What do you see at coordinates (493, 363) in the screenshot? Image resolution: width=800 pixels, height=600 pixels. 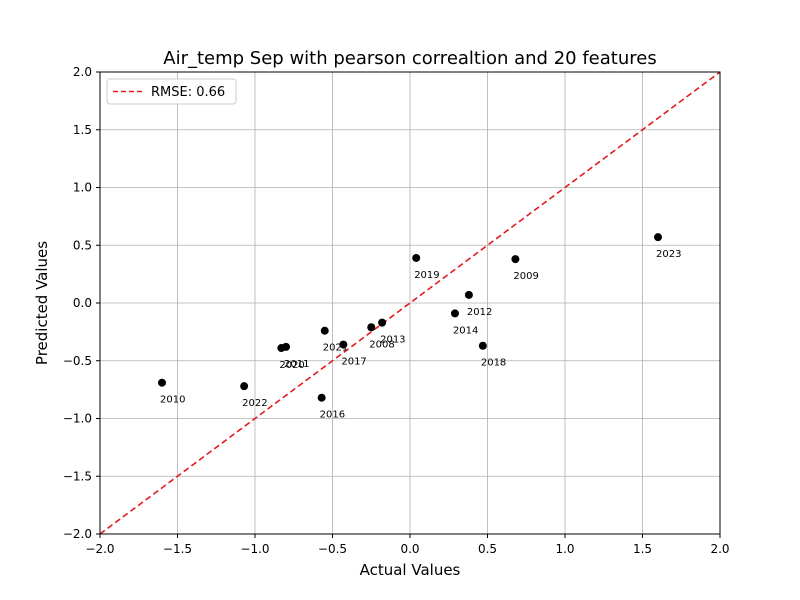 I see `data-point-label: 2018` at bounding box center [493, 363].